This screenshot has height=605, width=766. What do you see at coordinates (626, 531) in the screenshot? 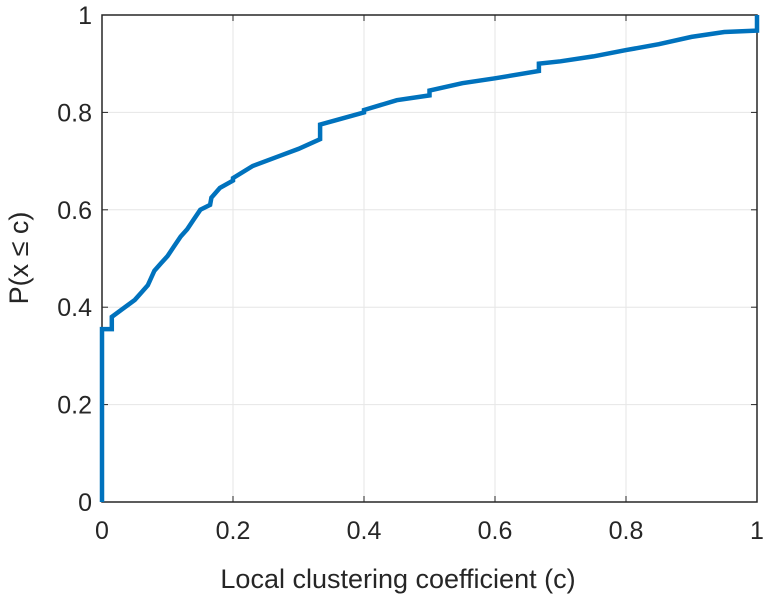
I see `x-tick-label: 0.8` at bounding box center [626, 531].